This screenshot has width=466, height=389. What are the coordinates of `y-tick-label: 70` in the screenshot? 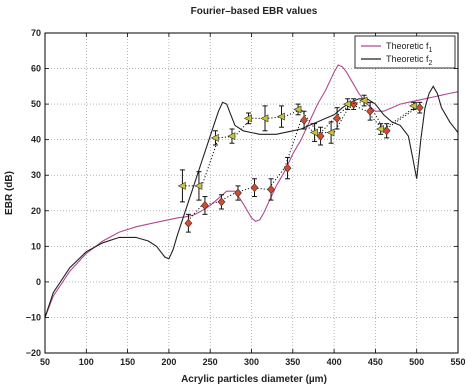 It's located at (36, 33).